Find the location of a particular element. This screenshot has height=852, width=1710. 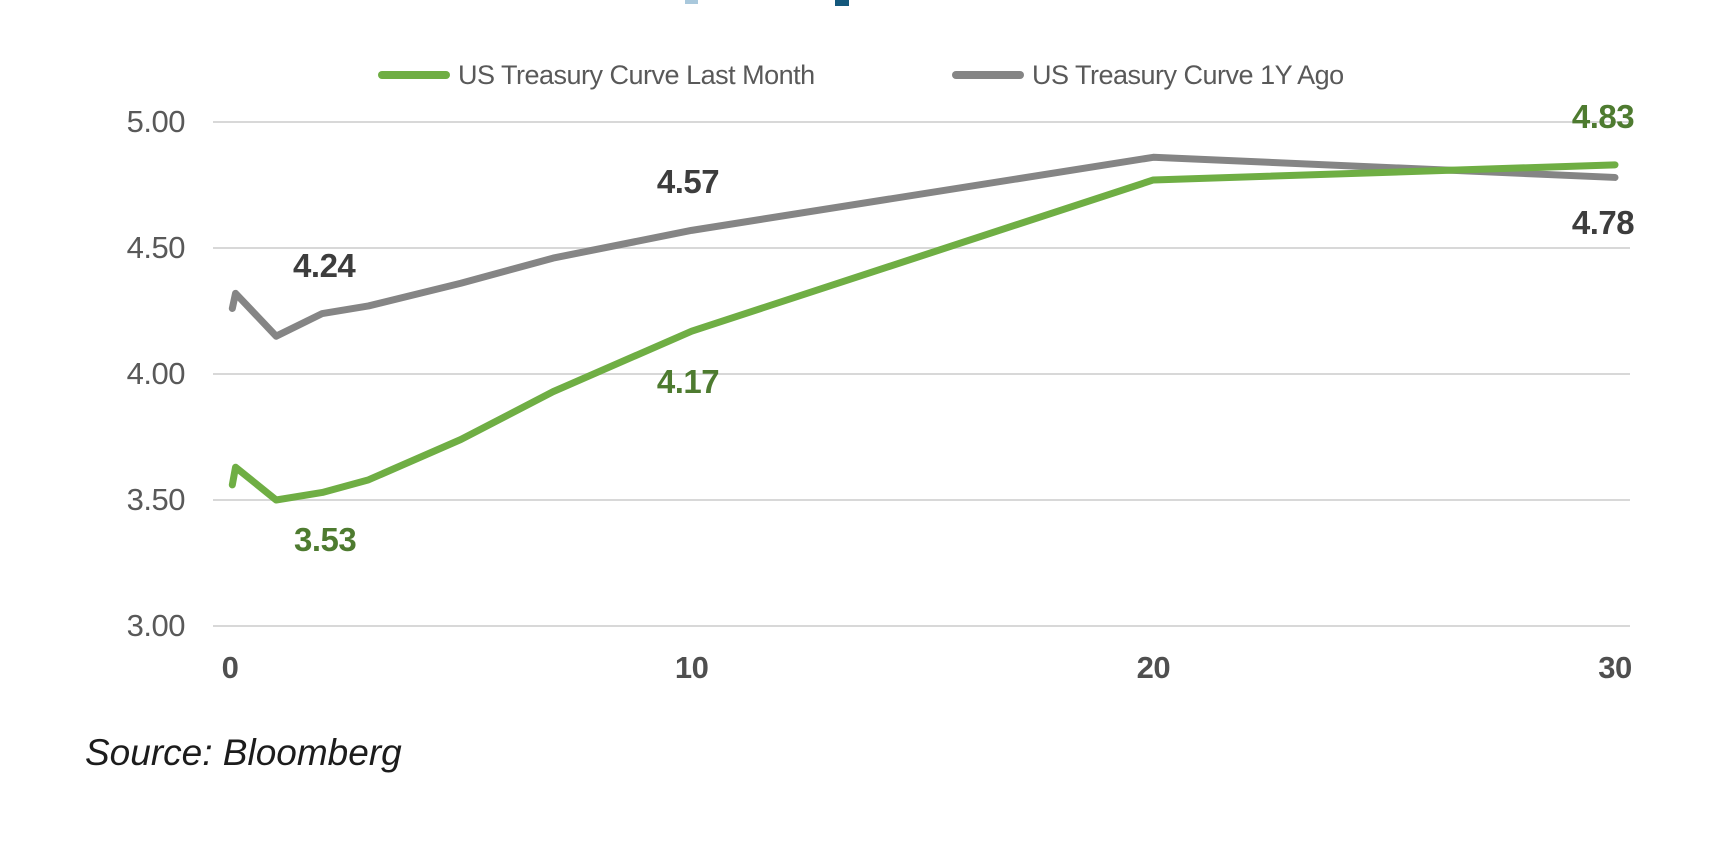

y-axis-tick-4.50: 4.50 is located at coordinates (156, 247).